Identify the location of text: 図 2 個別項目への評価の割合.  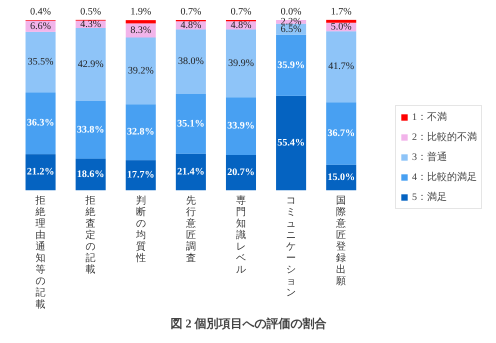
(249, 323).